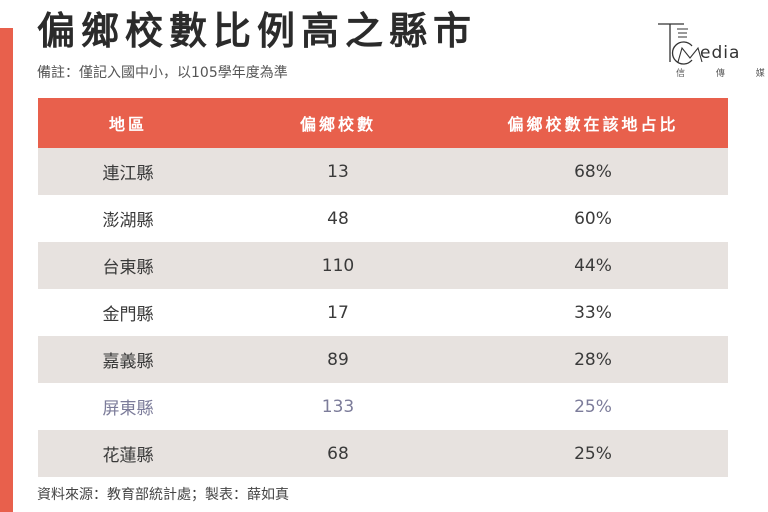 This screenshot has height=512, width=768. I want to click on table-row: 澎湖縣 48 60%, so click(383, 218).